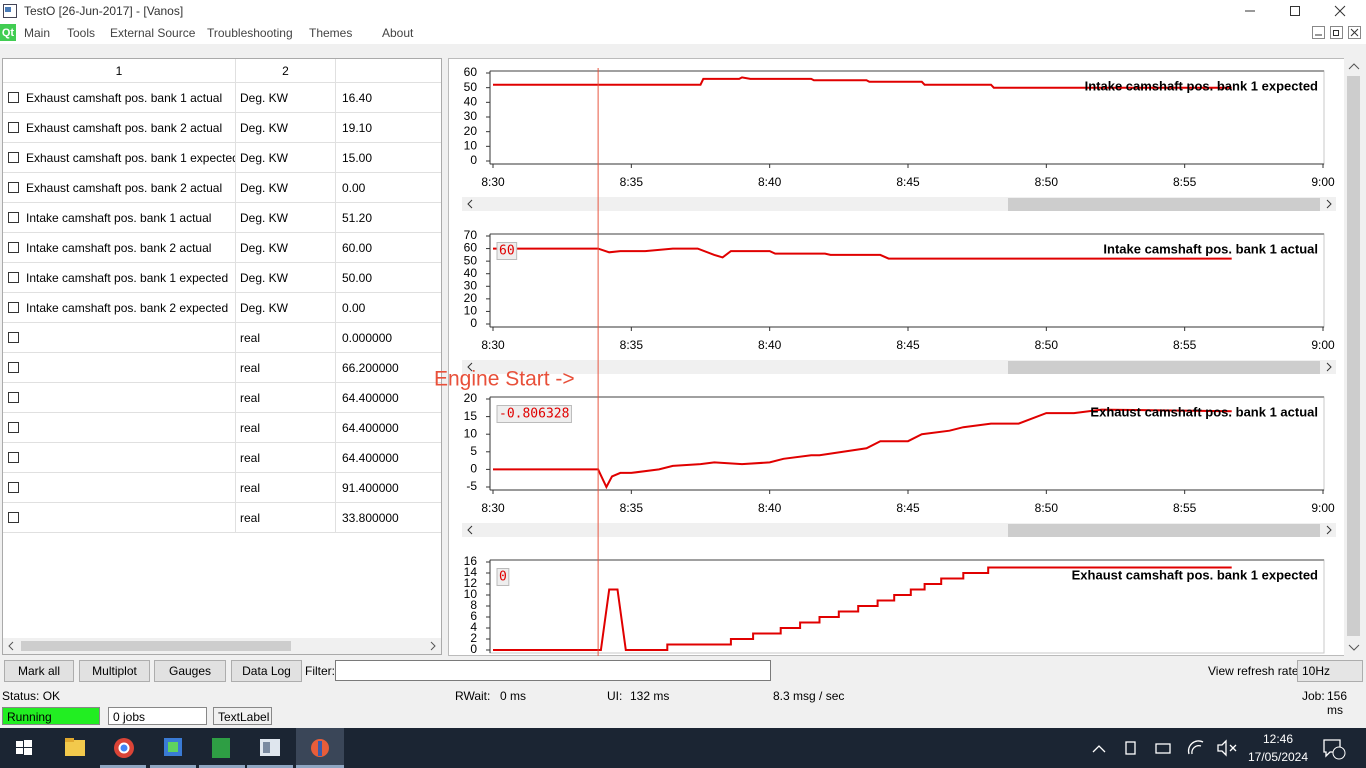  I want to click on notifications, so click(1334, 749).